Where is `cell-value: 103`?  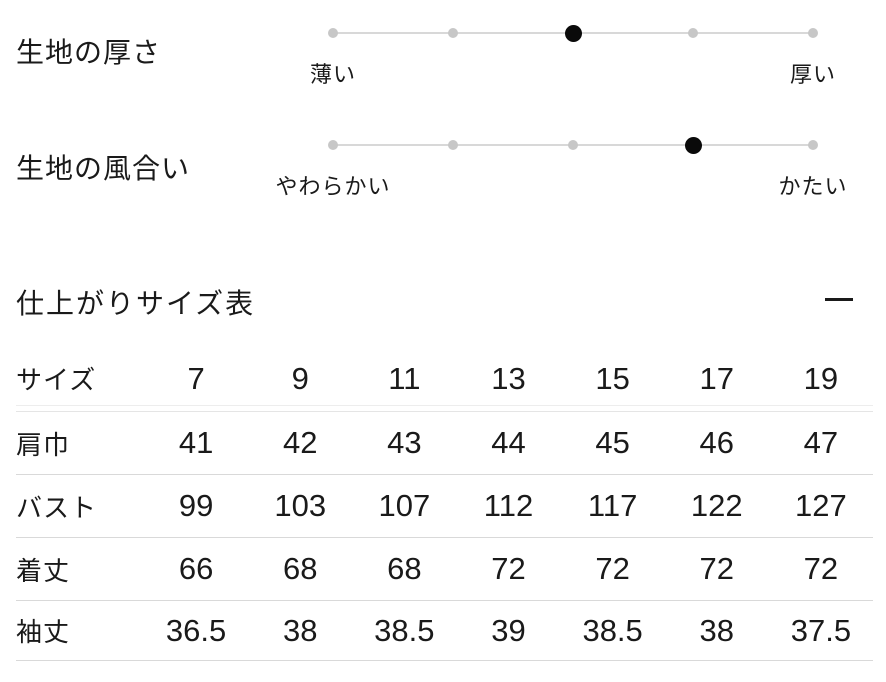
cell-value: 103 is located at coordinates (300, 505).